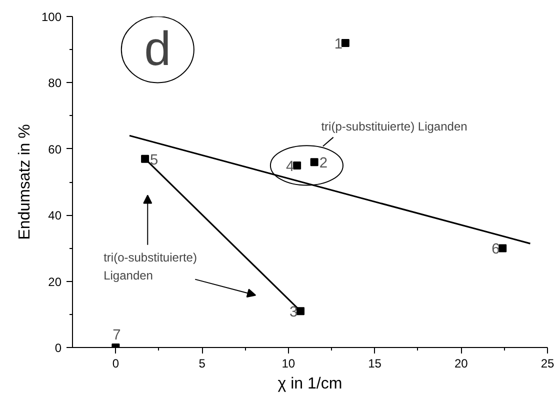 The image size is (555, 401). What do you see at coordinates (314, 162) in the screenshot?
I see `point` at bounding box center [314, 162].